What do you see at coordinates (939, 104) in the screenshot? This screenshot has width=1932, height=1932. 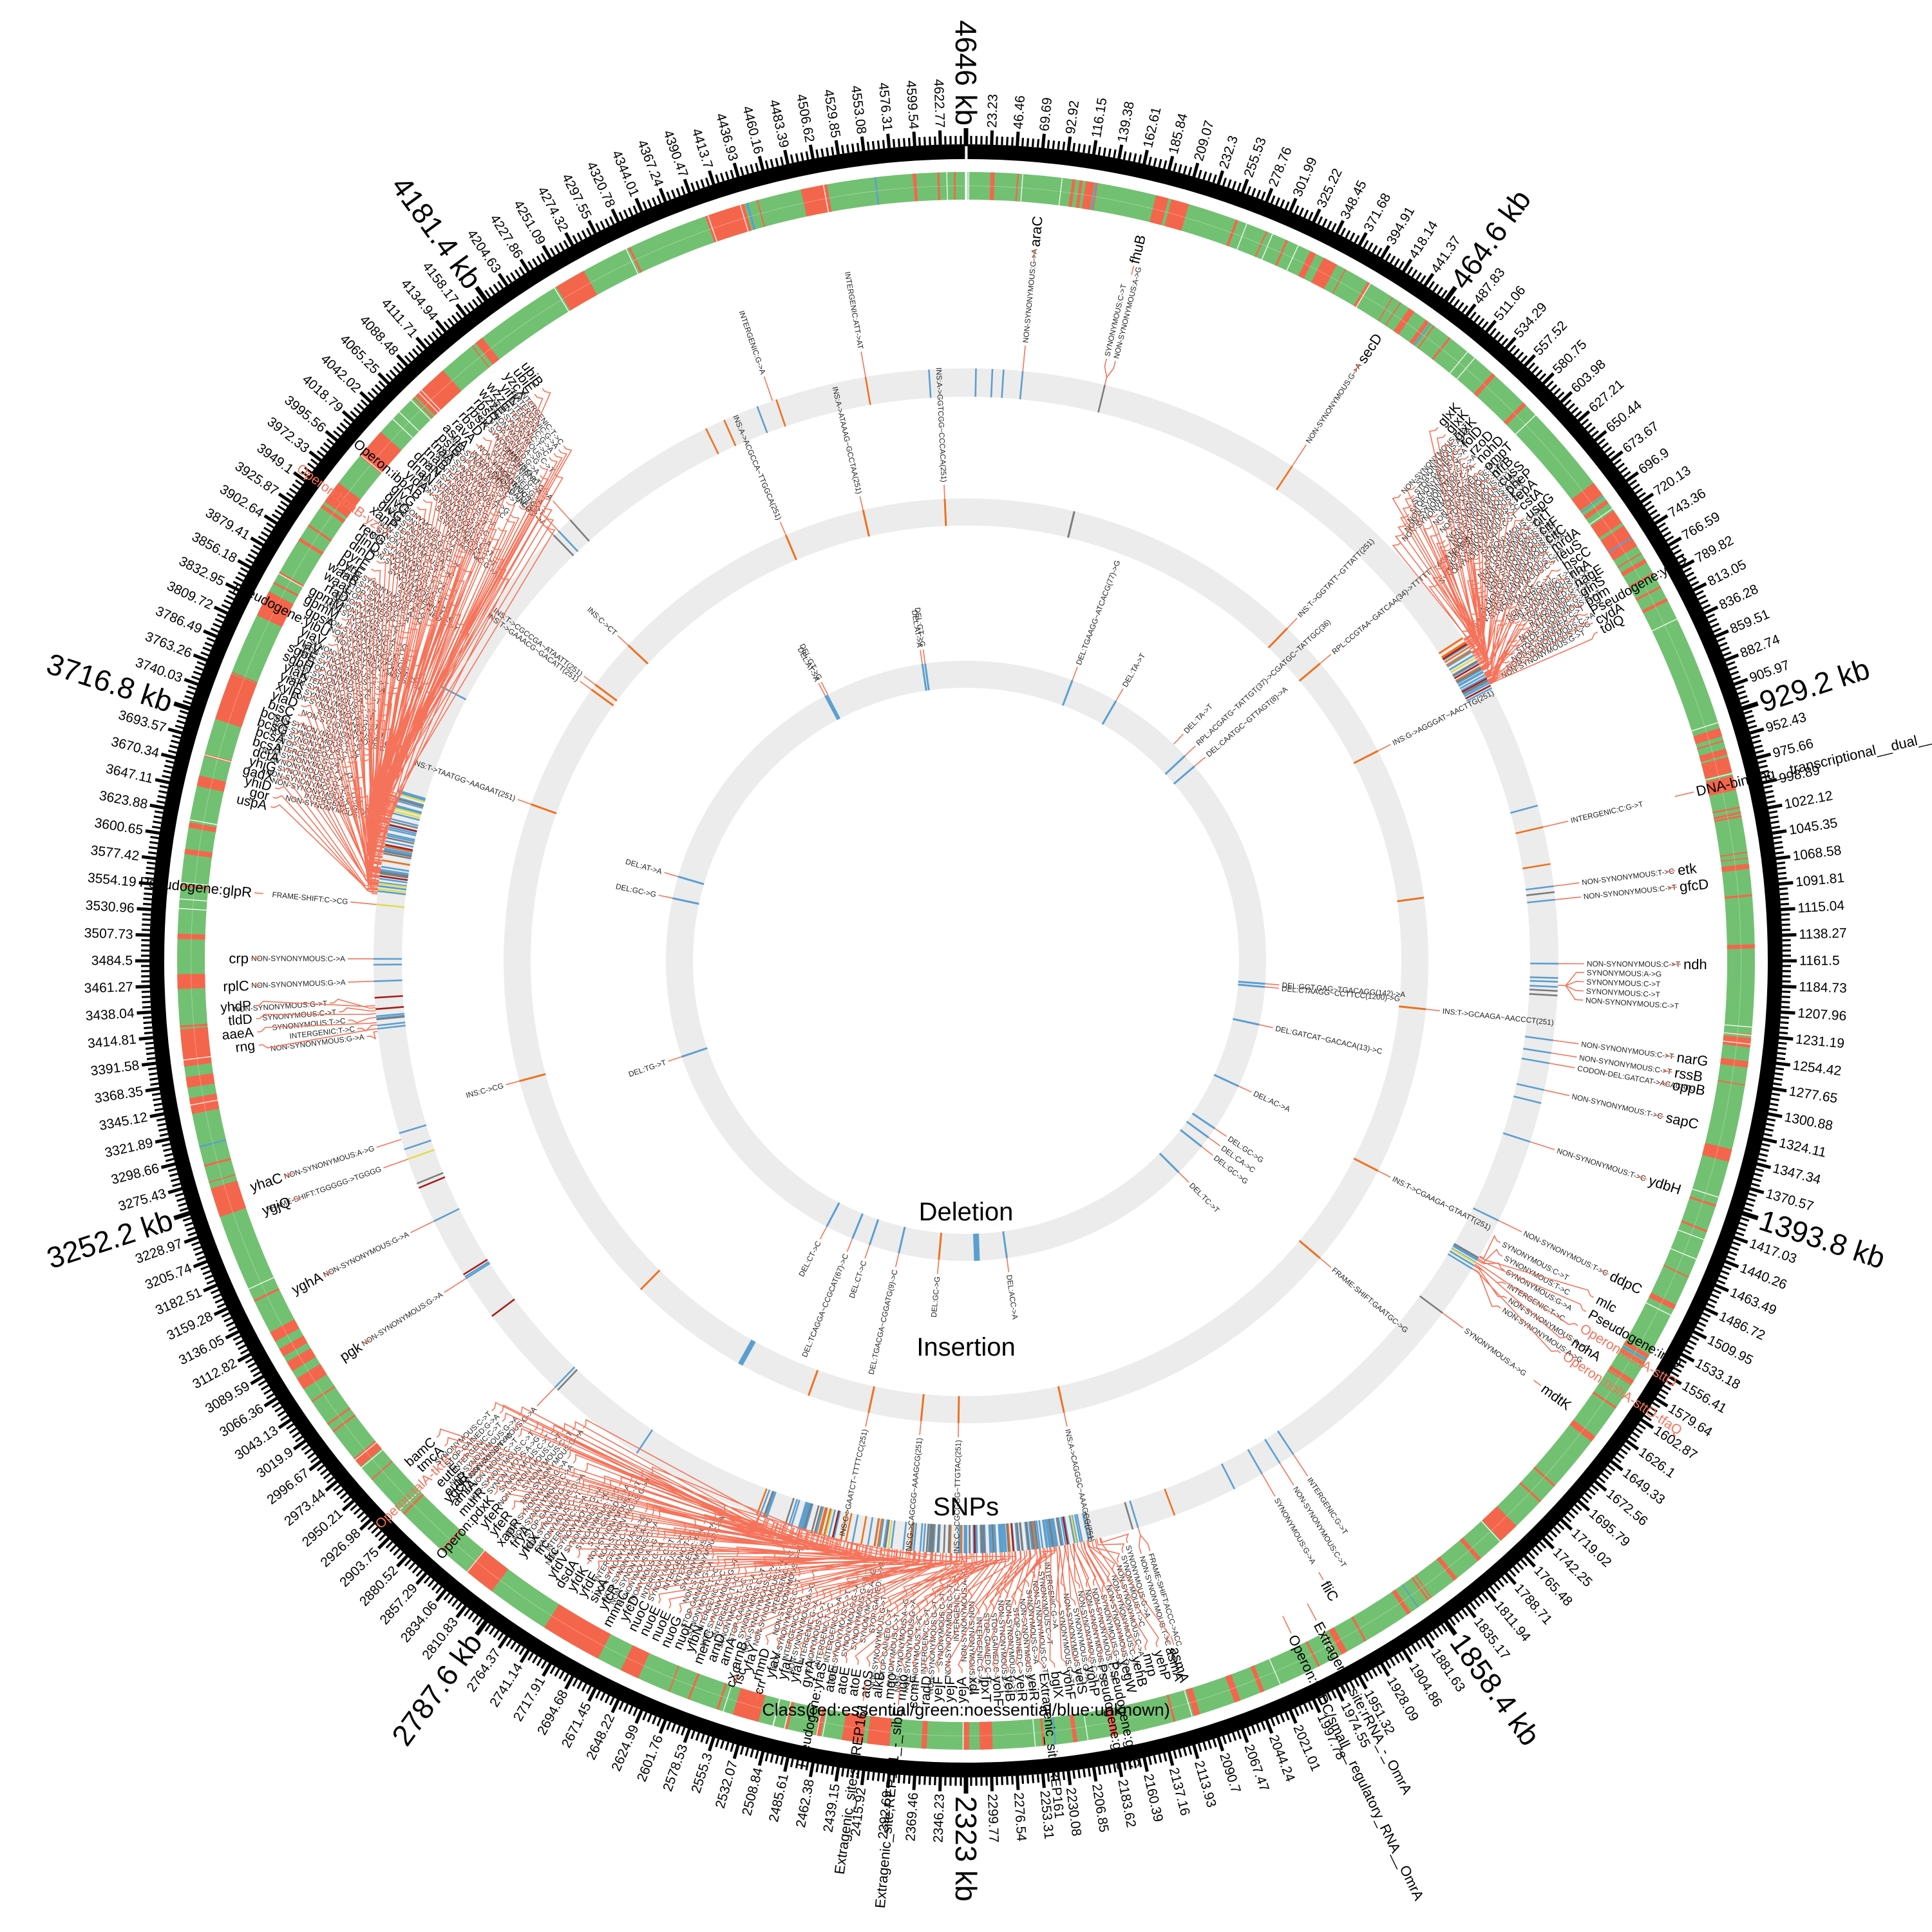 I see `svg-text: 4622.77` at bounding box center [939, 104].